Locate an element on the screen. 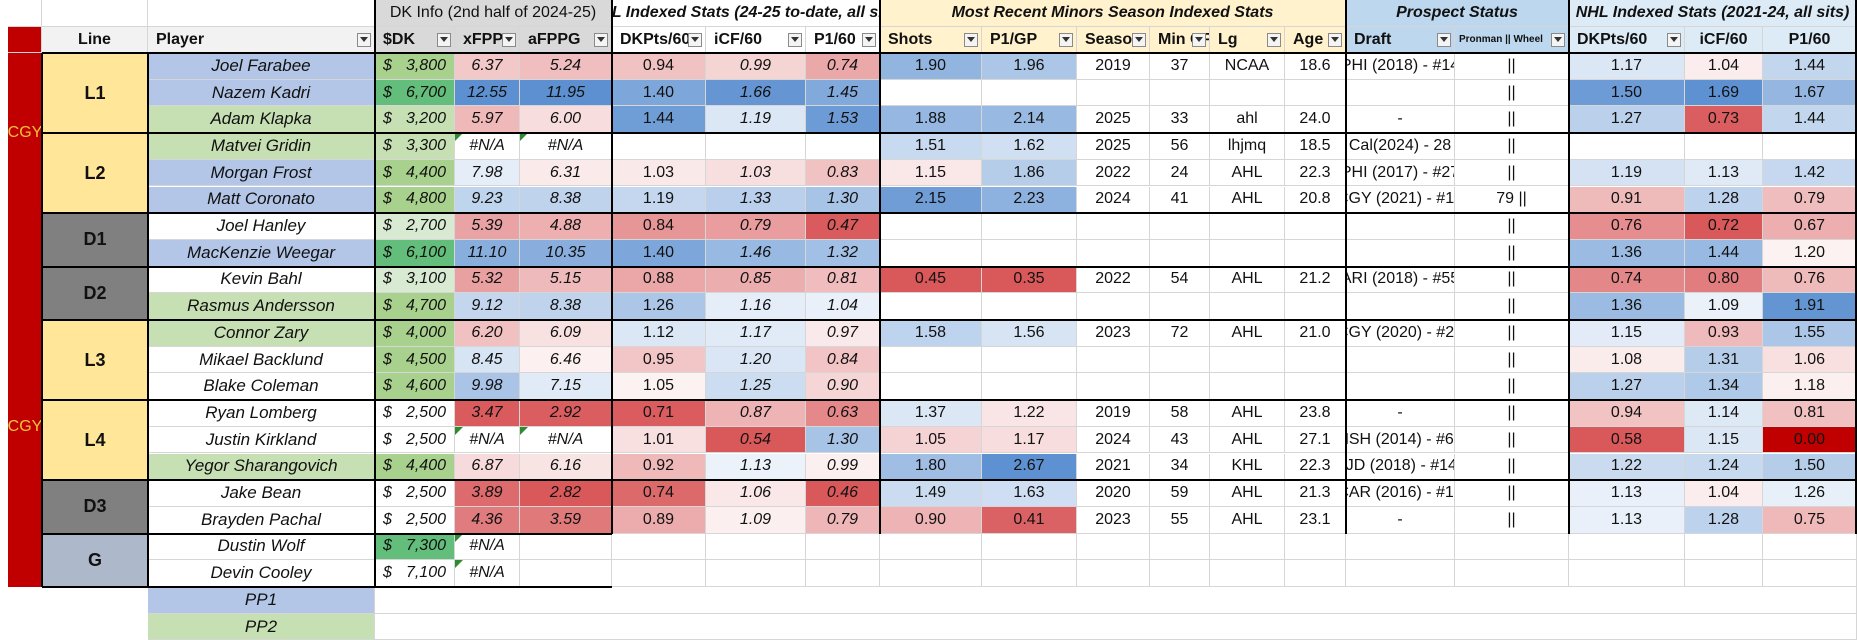  age: 21.0 is located at coordinates (1315, 333).